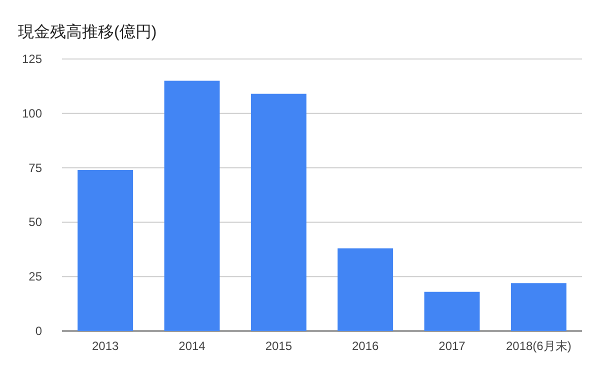  I want to click on y-tick-label: 25, so click(35, 277).